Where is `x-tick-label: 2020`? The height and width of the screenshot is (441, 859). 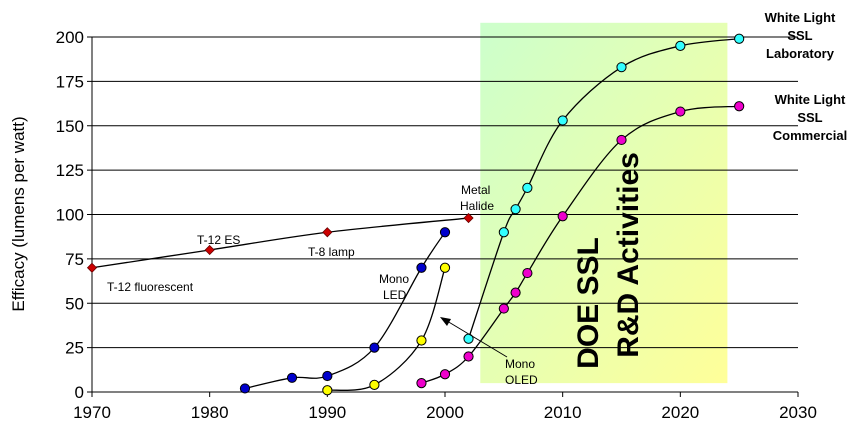
x-tick-label: 2020 is located at coordinates (680, 412).